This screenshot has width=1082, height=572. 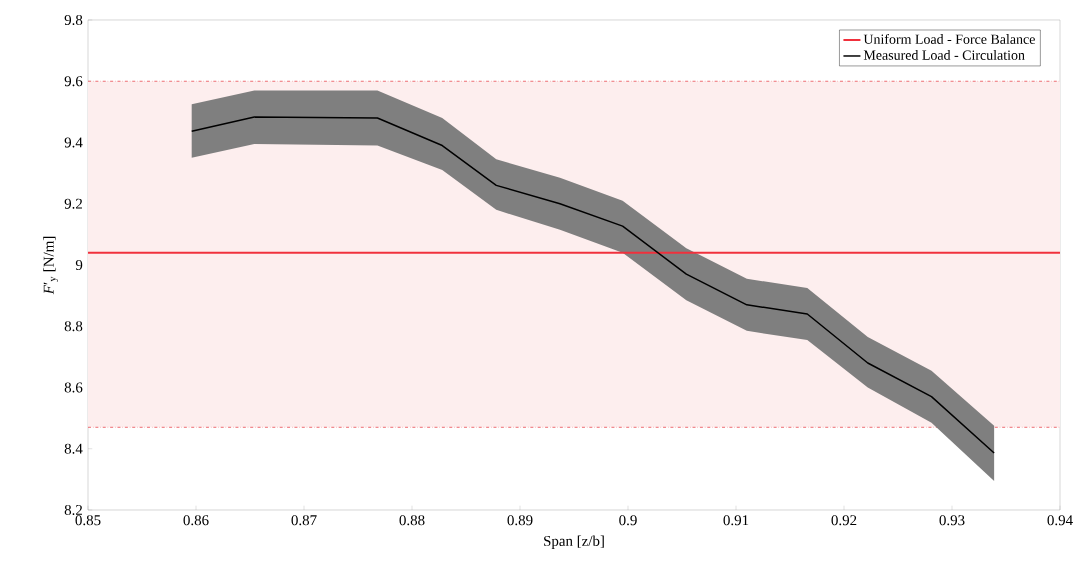 I want to click on x-tick-label: 0.88, so click(x=412, y=520).